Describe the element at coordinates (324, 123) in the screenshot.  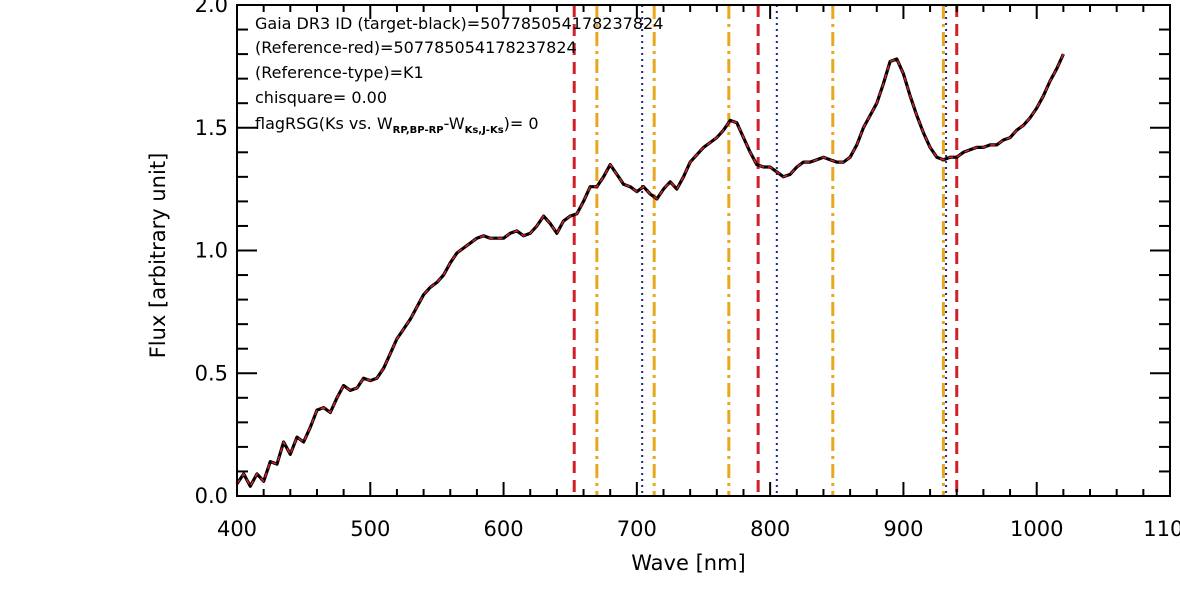
I see `flag-rsg-prefix: flagRSG(Ks vs. W` at that location.